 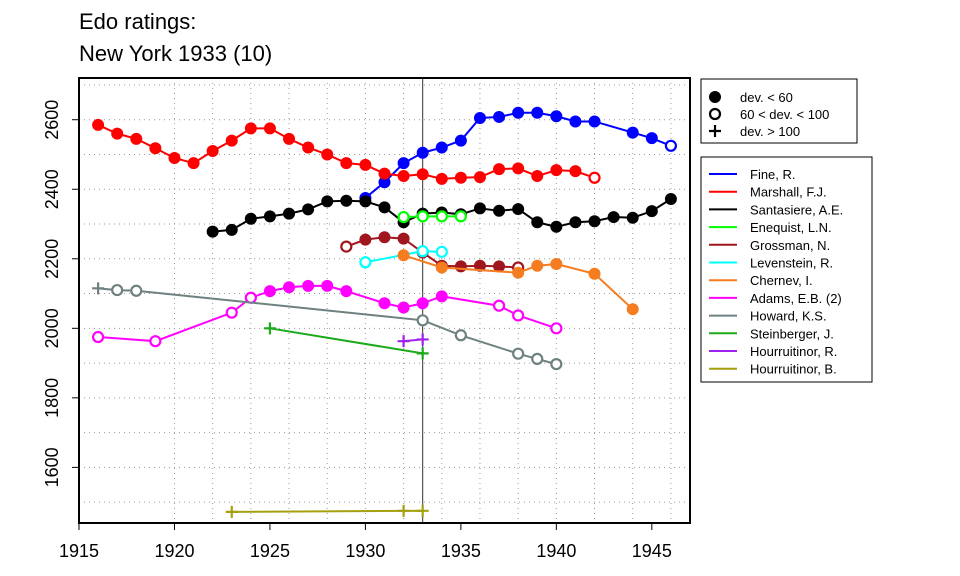 What do you see at coordinates (791, 227) in the screenshot?
I see `legend-label: Enequist, L.N.` at bounding box center [791, 227].